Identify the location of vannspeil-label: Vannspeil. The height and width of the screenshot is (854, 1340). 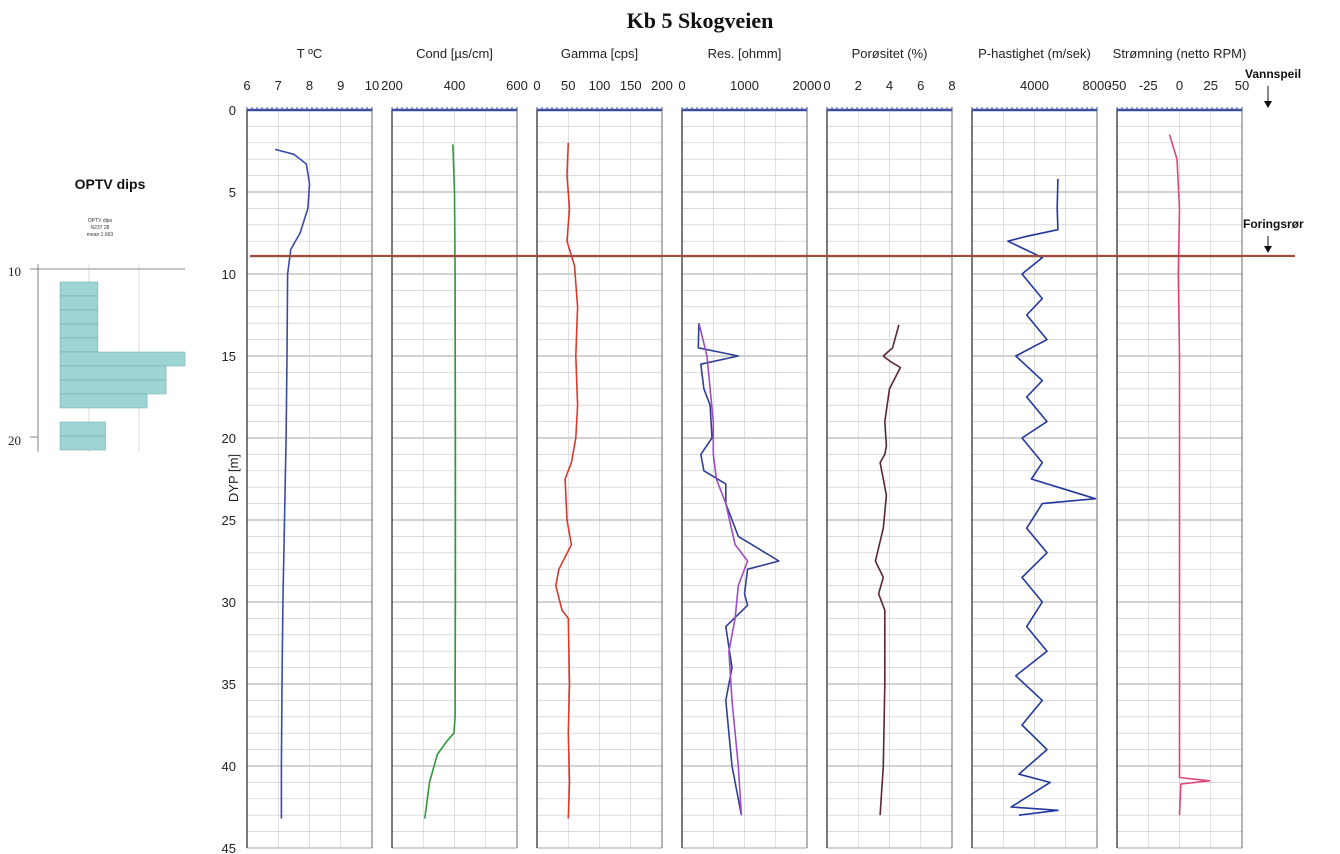
(1273, 74).